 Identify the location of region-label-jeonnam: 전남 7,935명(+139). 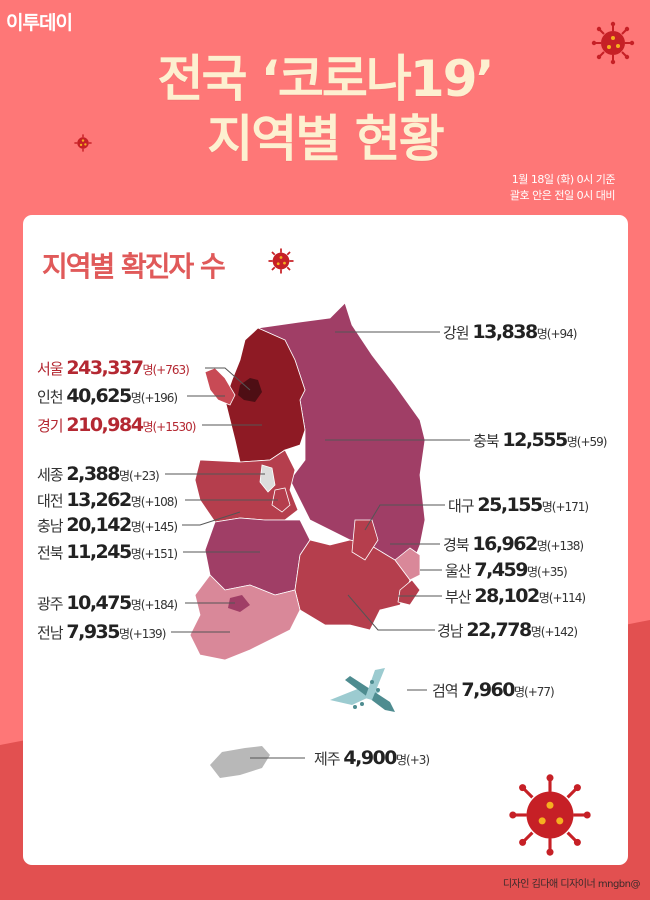
(101, 632).